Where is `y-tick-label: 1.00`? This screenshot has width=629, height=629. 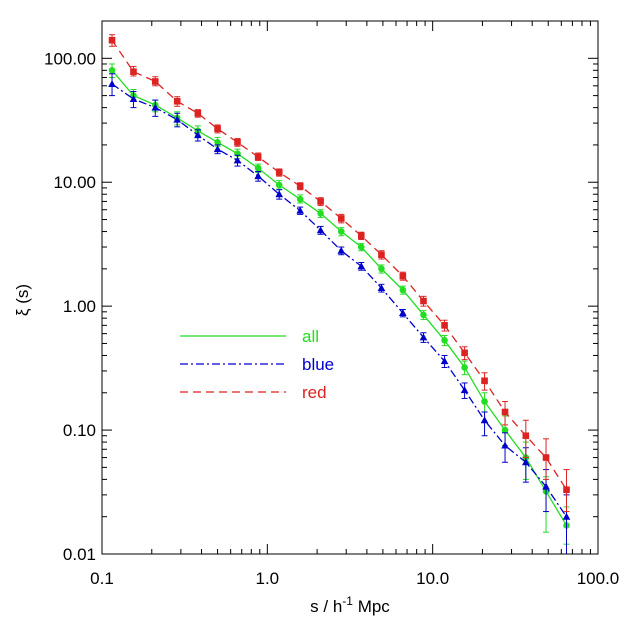
y-tick-label: 1.00 is located at coordinates (79, 306).